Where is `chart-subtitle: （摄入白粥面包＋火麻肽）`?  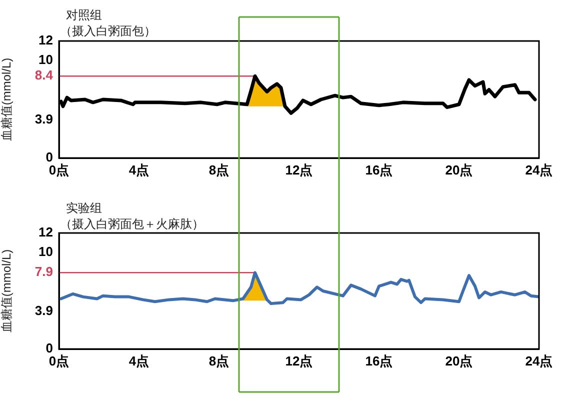
chart-subtitle: （摄入白粥面包＋火麻肽） is located at coordinates (132, 224).